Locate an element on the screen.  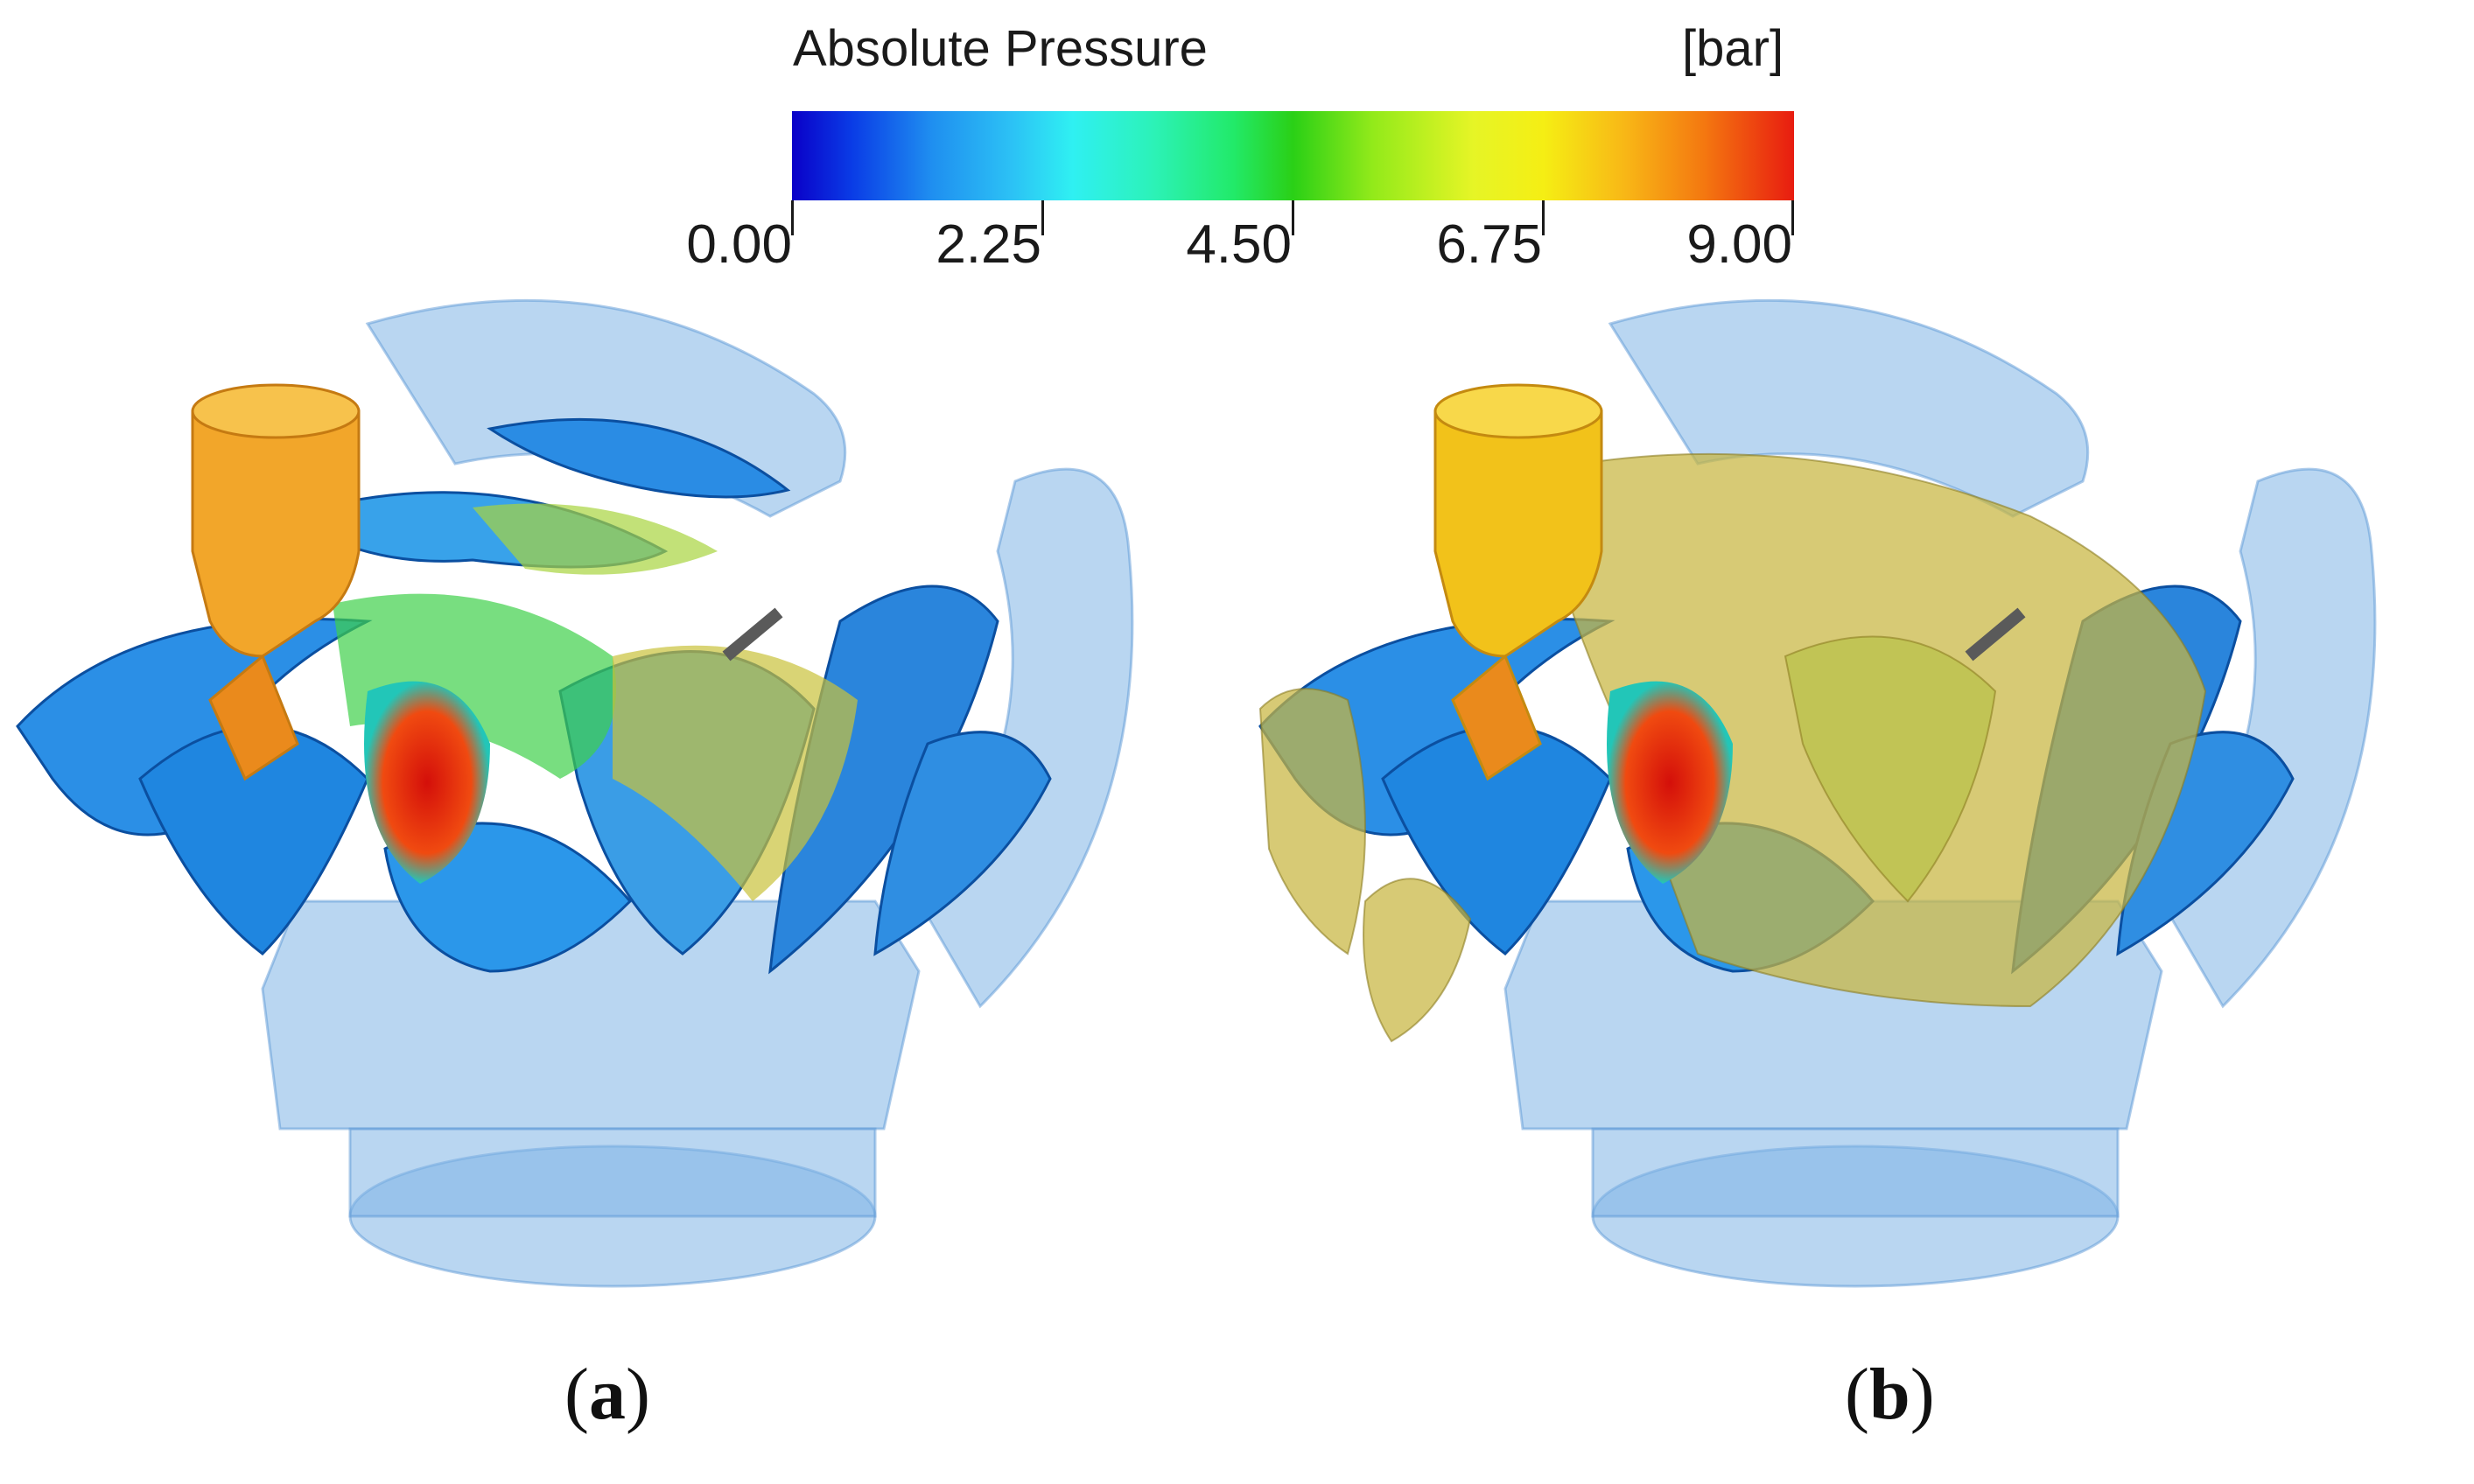
colorbar-tick-label: 0.00 is located at coordinates (739, 244).